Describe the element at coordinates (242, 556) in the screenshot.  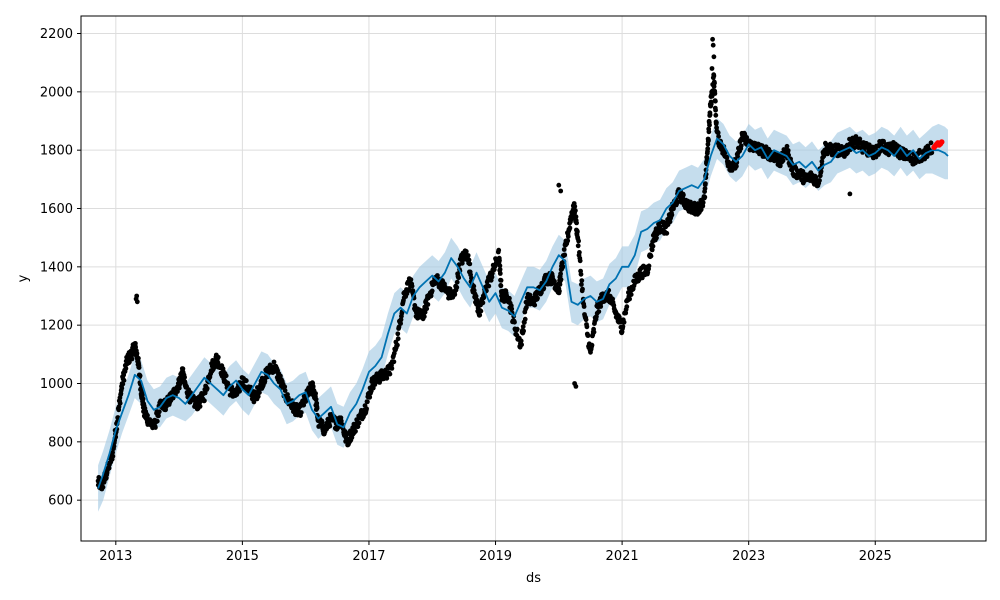
I see `x-tick-label: 2015` at that location.